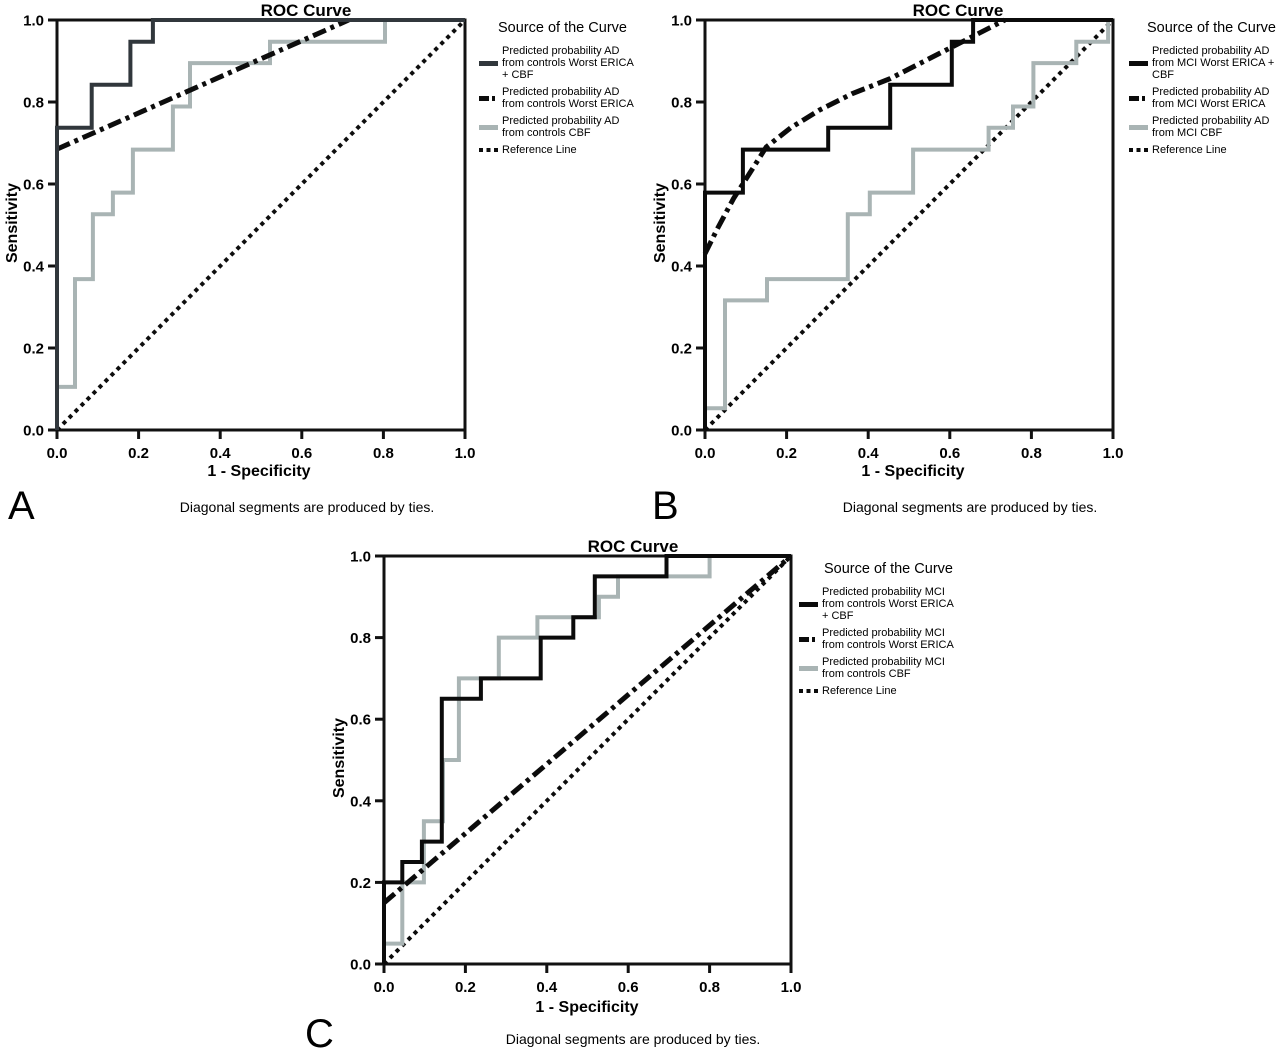 This screenshot has width=1280, height=1056. I want to click on panel-c-ylabel: Sensitivity, so click(339, 758).